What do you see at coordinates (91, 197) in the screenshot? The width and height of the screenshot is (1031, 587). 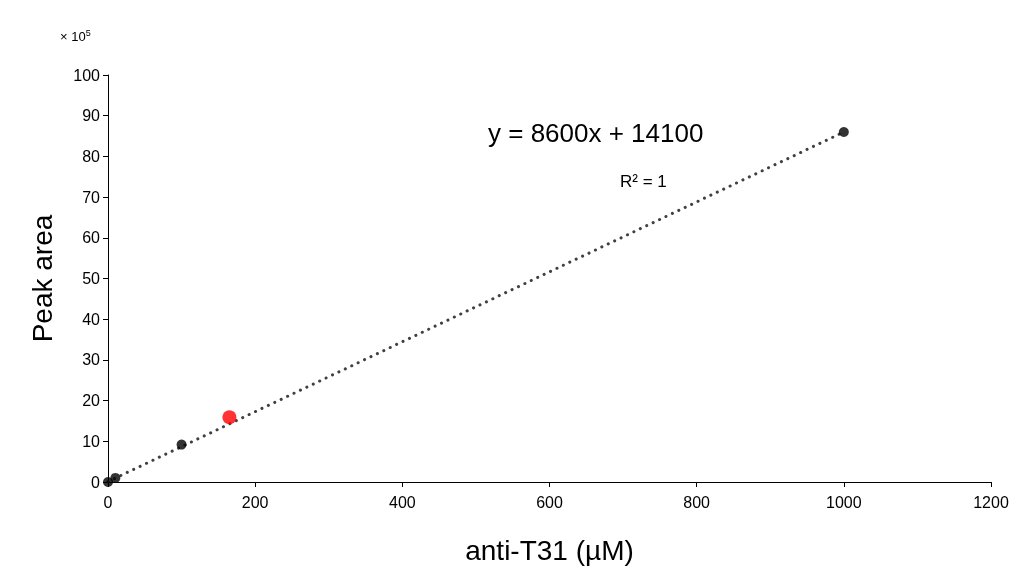 I see `y-tick-label: 70` at bounding box center [91, 197].